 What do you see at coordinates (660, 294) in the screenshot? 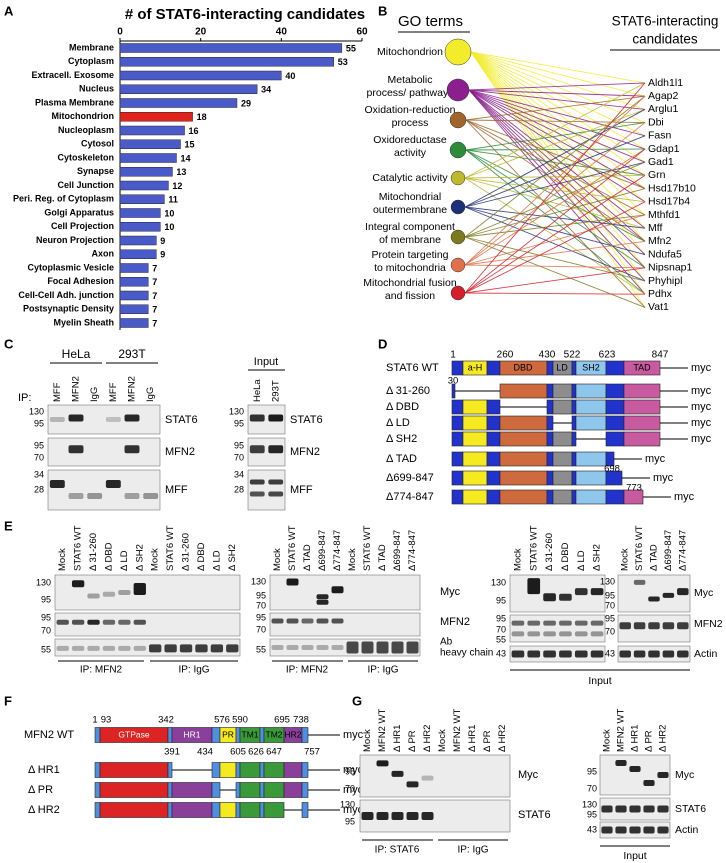
I see `candidate: Pdhx` at bounding box center [660, 294].